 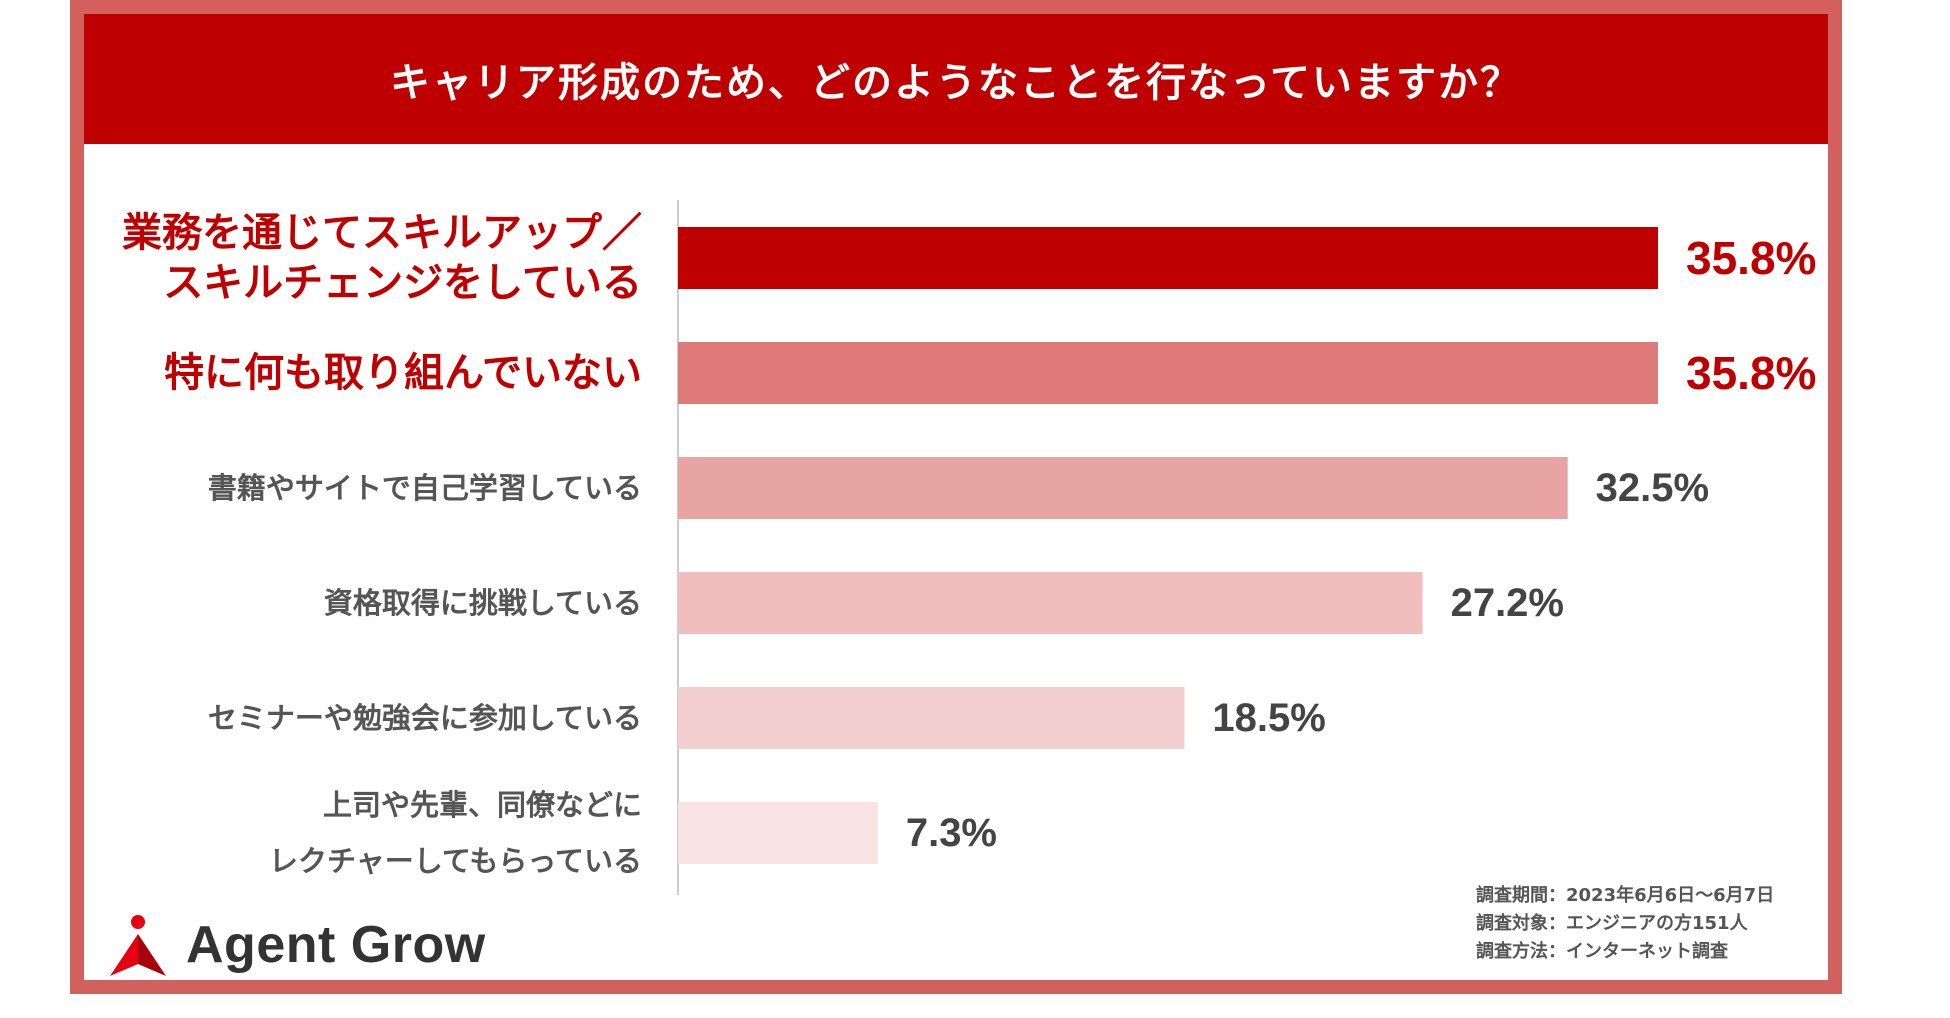 What do you see at coordinates (1751, 258) in the screenshot?
I see `value-label-1: 35.8%` at bounding box center [1751, 258].